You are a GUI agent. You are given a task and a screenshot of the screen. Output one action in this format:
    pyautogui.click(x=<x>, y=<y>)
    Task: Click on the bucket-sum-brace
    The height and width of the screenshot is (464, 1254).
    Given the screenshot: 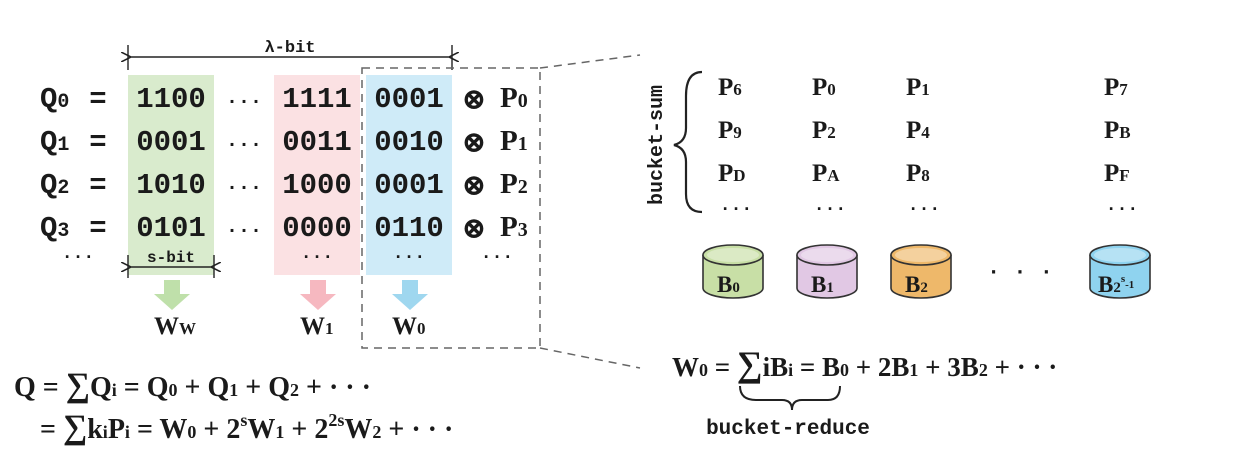 What is the action you would take?
    pyautogui.click(x=688, y=142)
    